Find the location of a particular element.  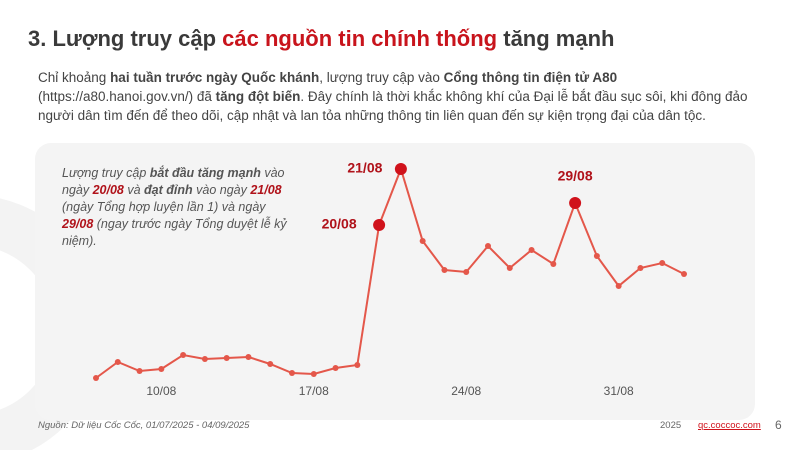

text-run: Cổng thông tin điện tử A80 is located at coordinates (530, 77).